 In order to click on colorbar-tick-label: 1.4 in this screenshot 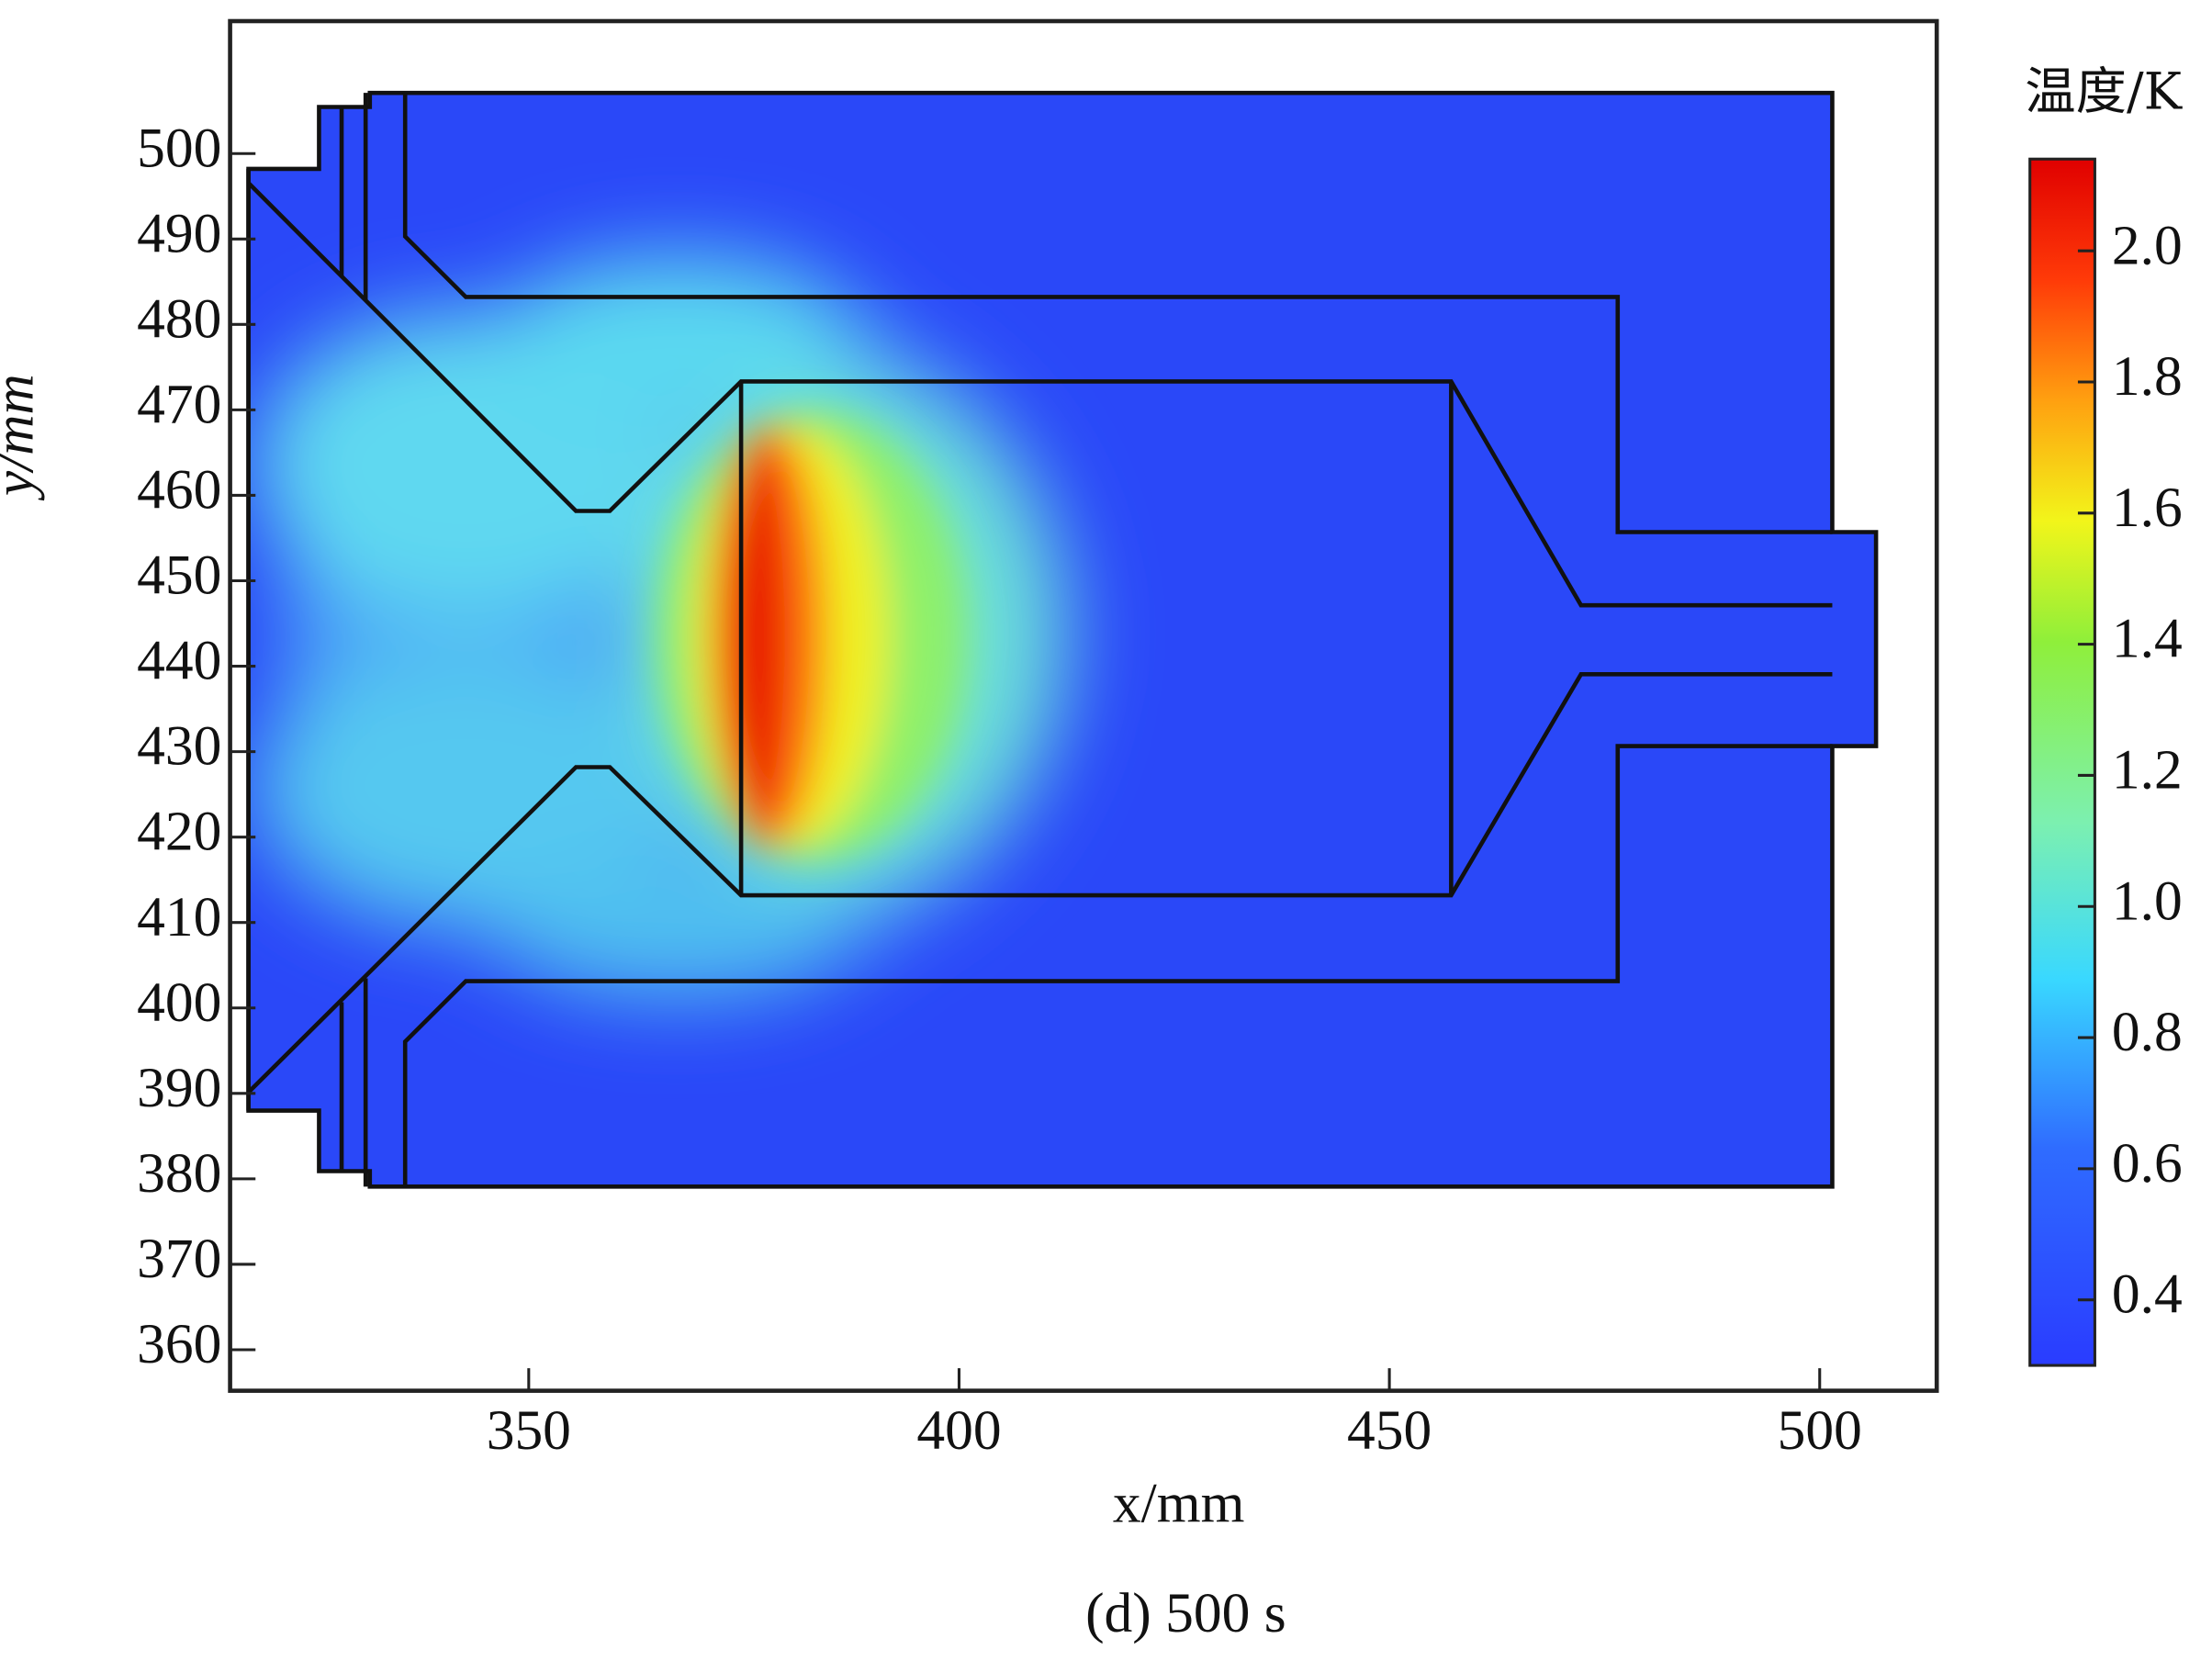, I will do `click(2147, 639)`.